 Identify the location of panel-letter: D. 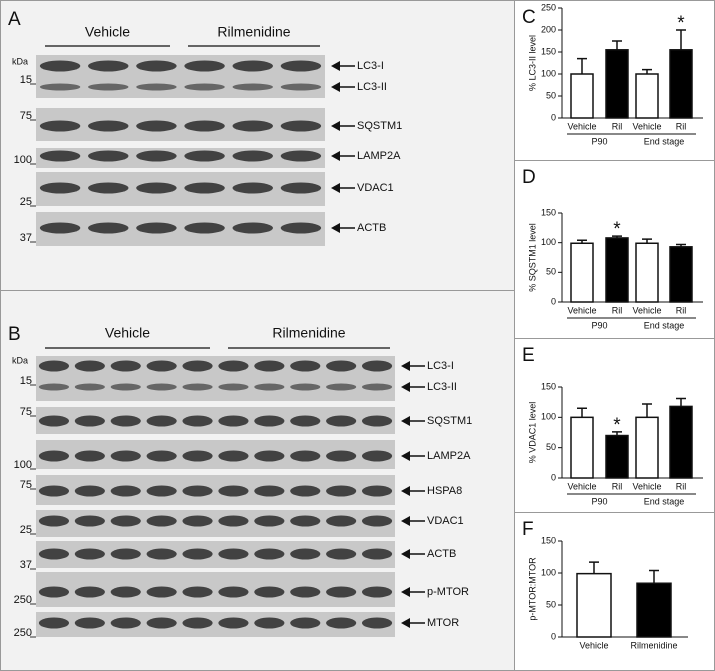
(529, 177).